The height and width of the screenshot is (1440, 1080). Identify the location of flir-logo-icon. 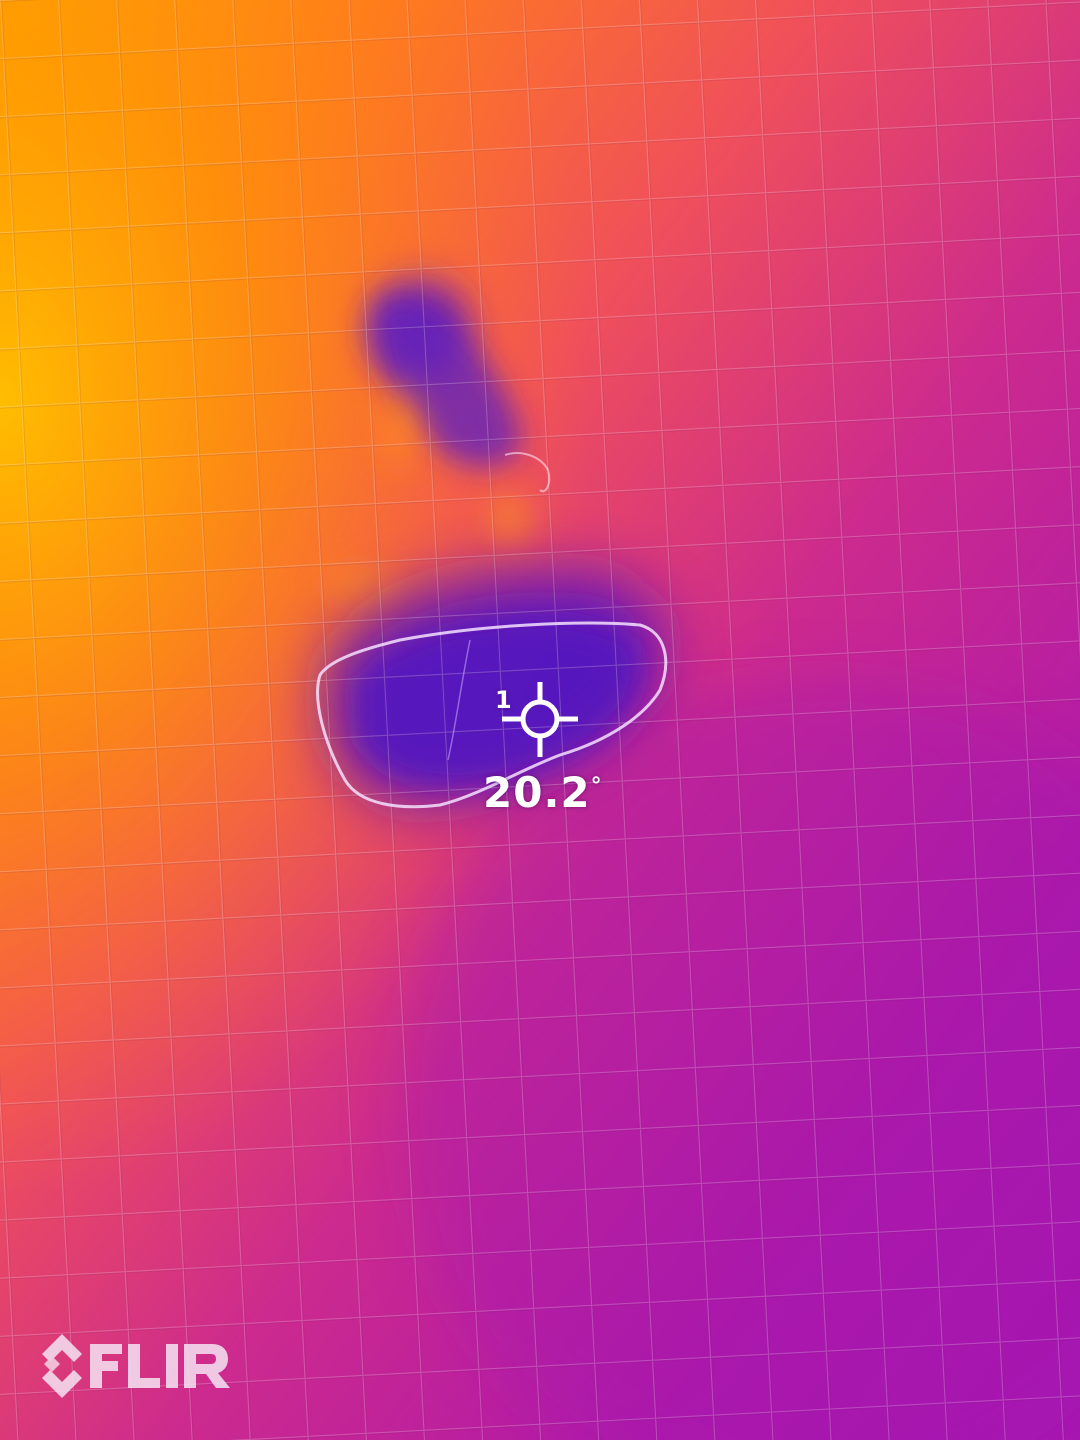
(140, 1366).